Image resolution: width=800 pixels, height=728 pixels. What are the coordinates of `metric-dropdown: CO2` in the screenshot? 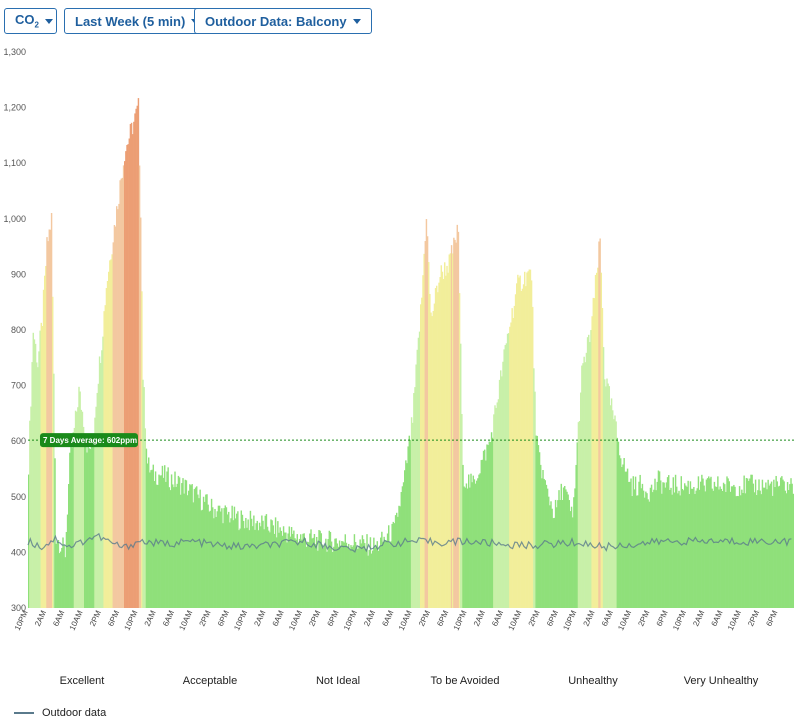 It's located at (30, 21).